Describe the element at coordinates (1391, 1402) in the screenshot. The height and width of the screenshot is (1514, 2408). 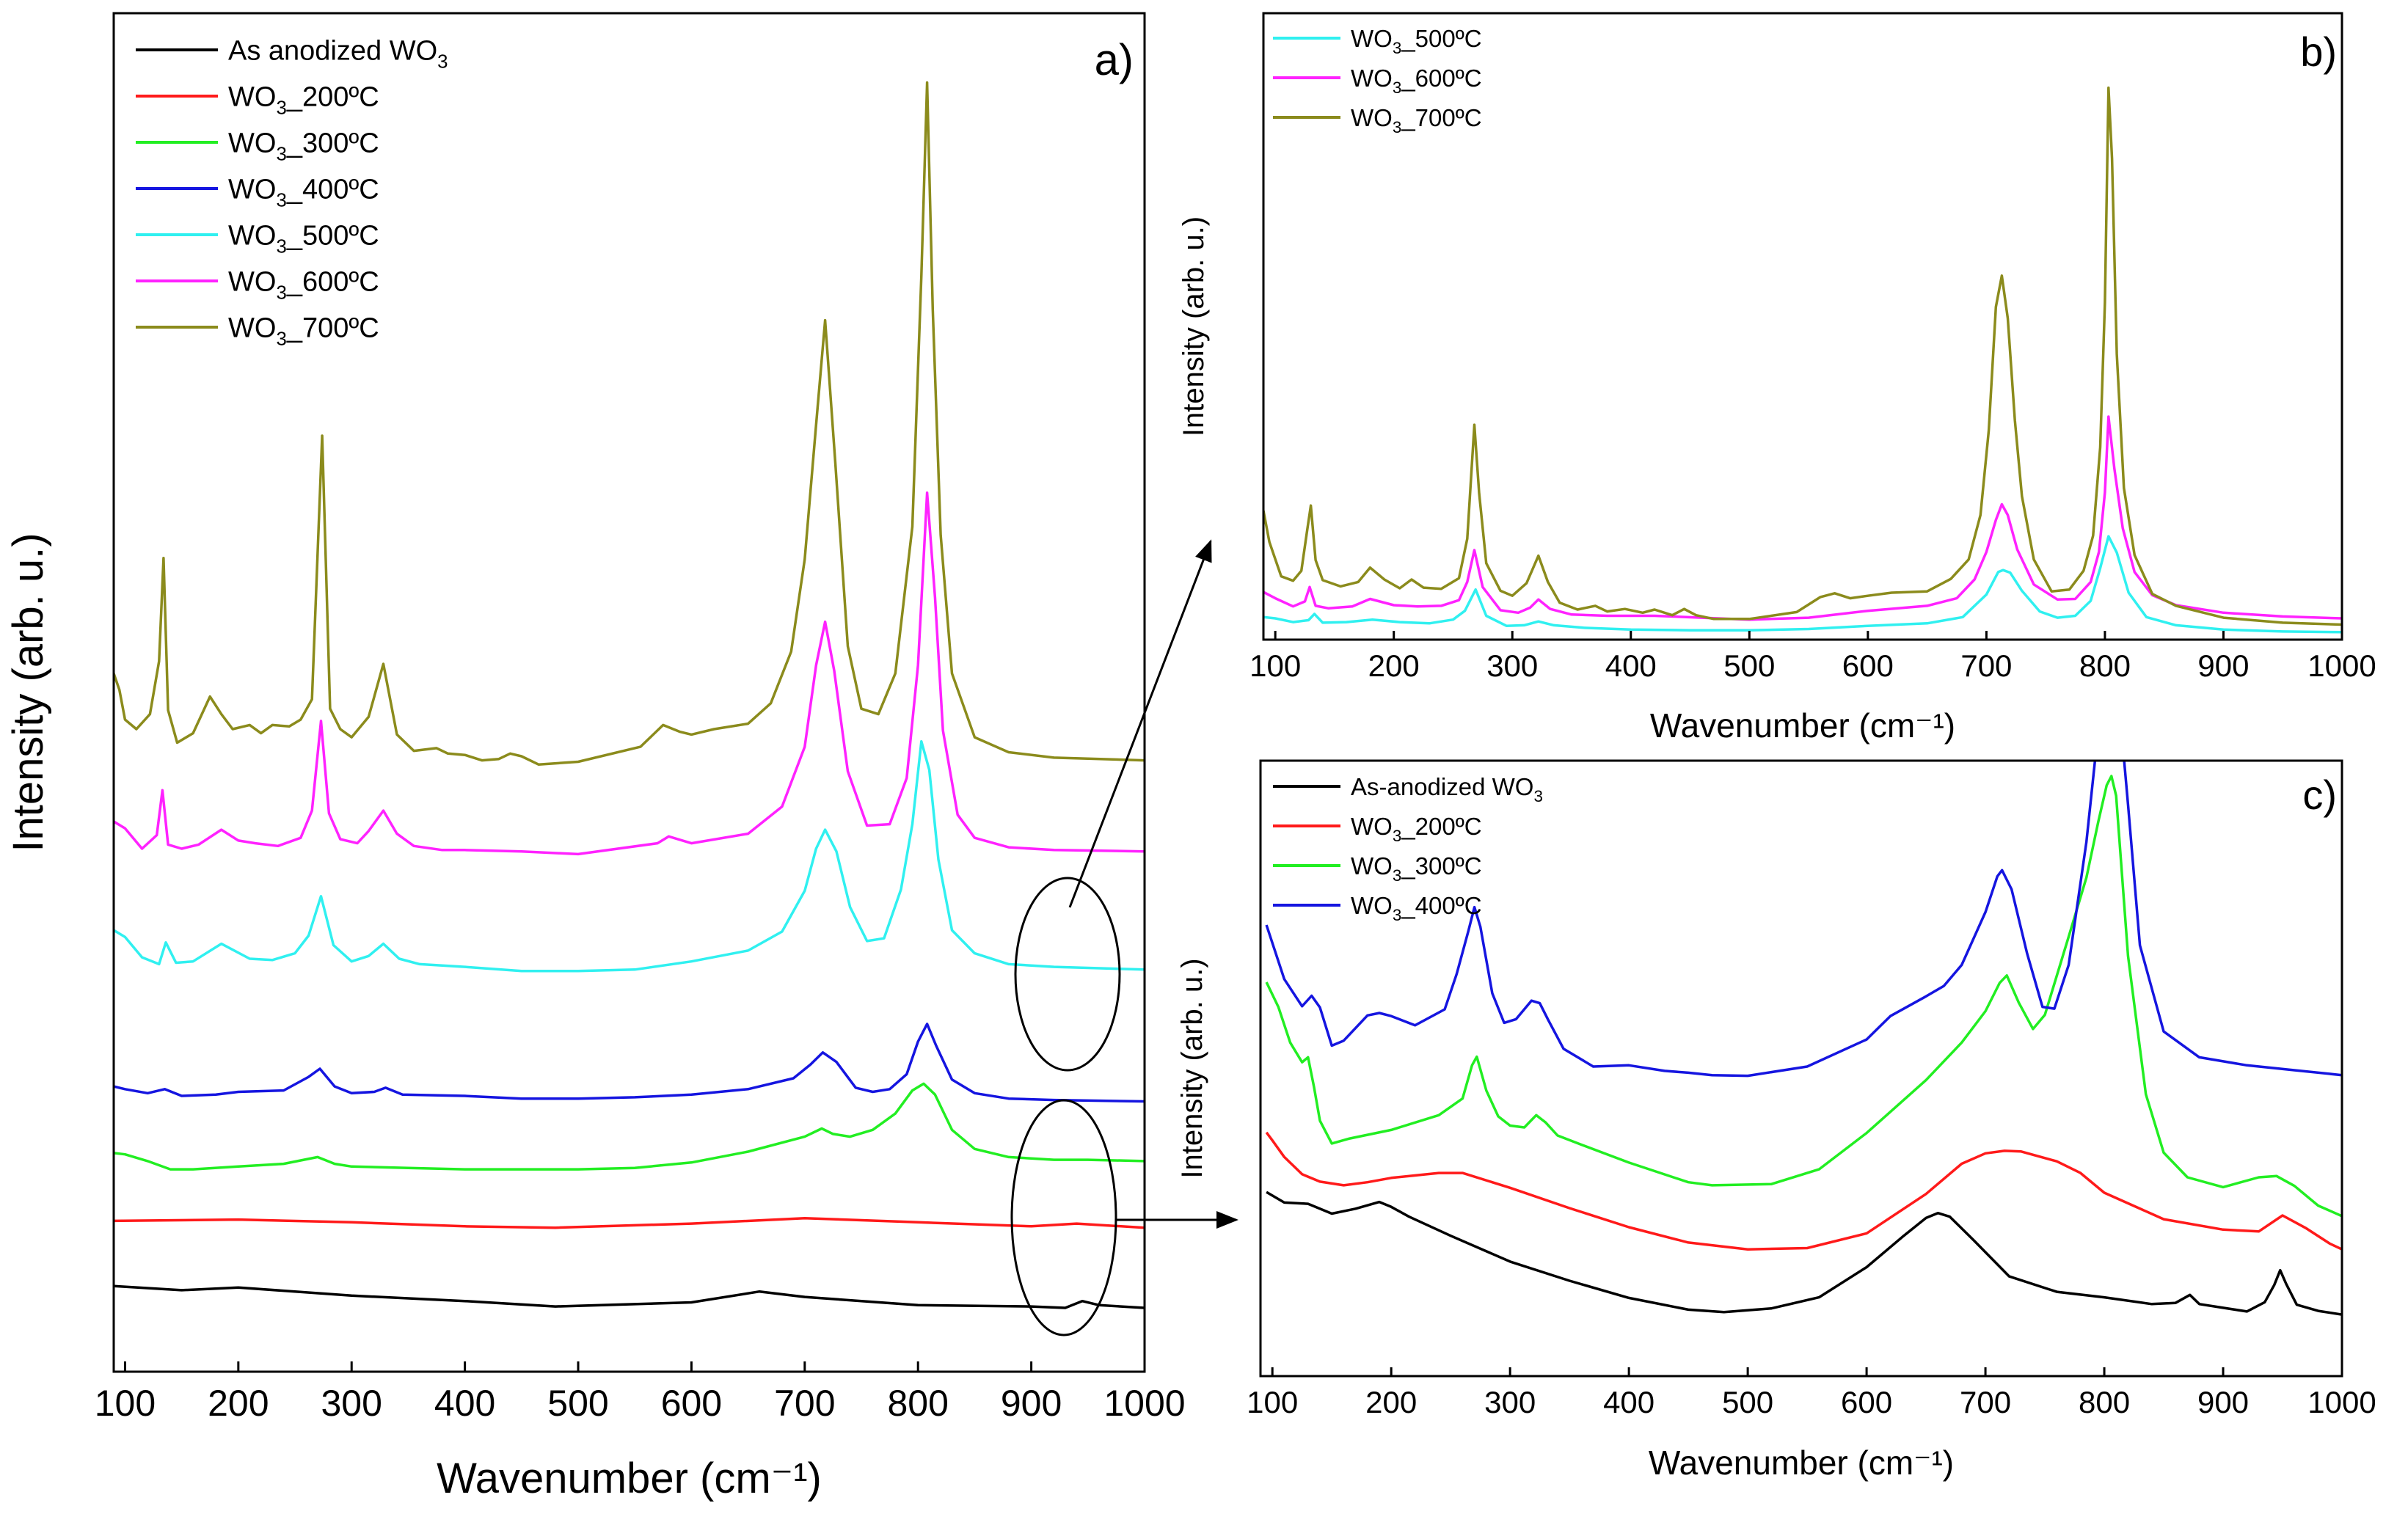
I see `panel-c-x-tick-label: 200` at that location.